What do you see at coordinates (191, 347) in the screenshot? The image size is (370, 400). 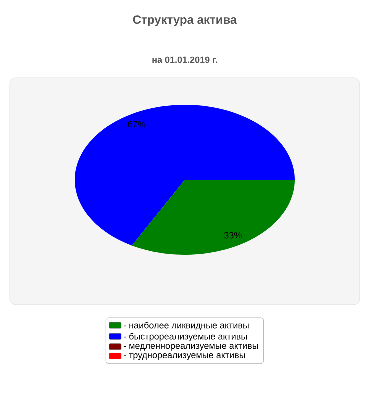 I see `legend-label: - медленнореализуемые активы` at bounding box center [191, 347].